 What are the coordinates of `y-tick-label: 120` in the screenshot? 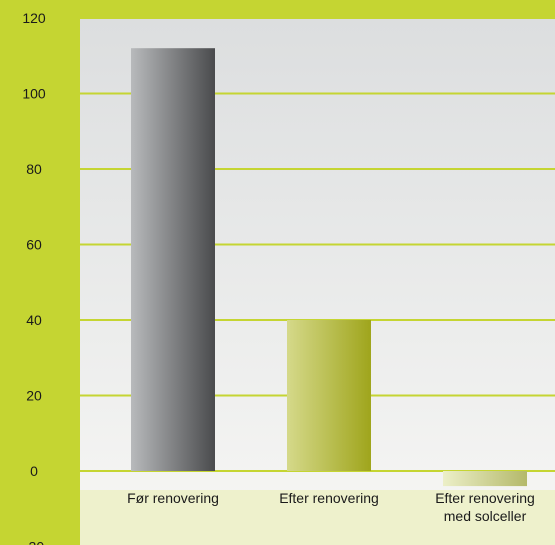 It's located at (34, 18).